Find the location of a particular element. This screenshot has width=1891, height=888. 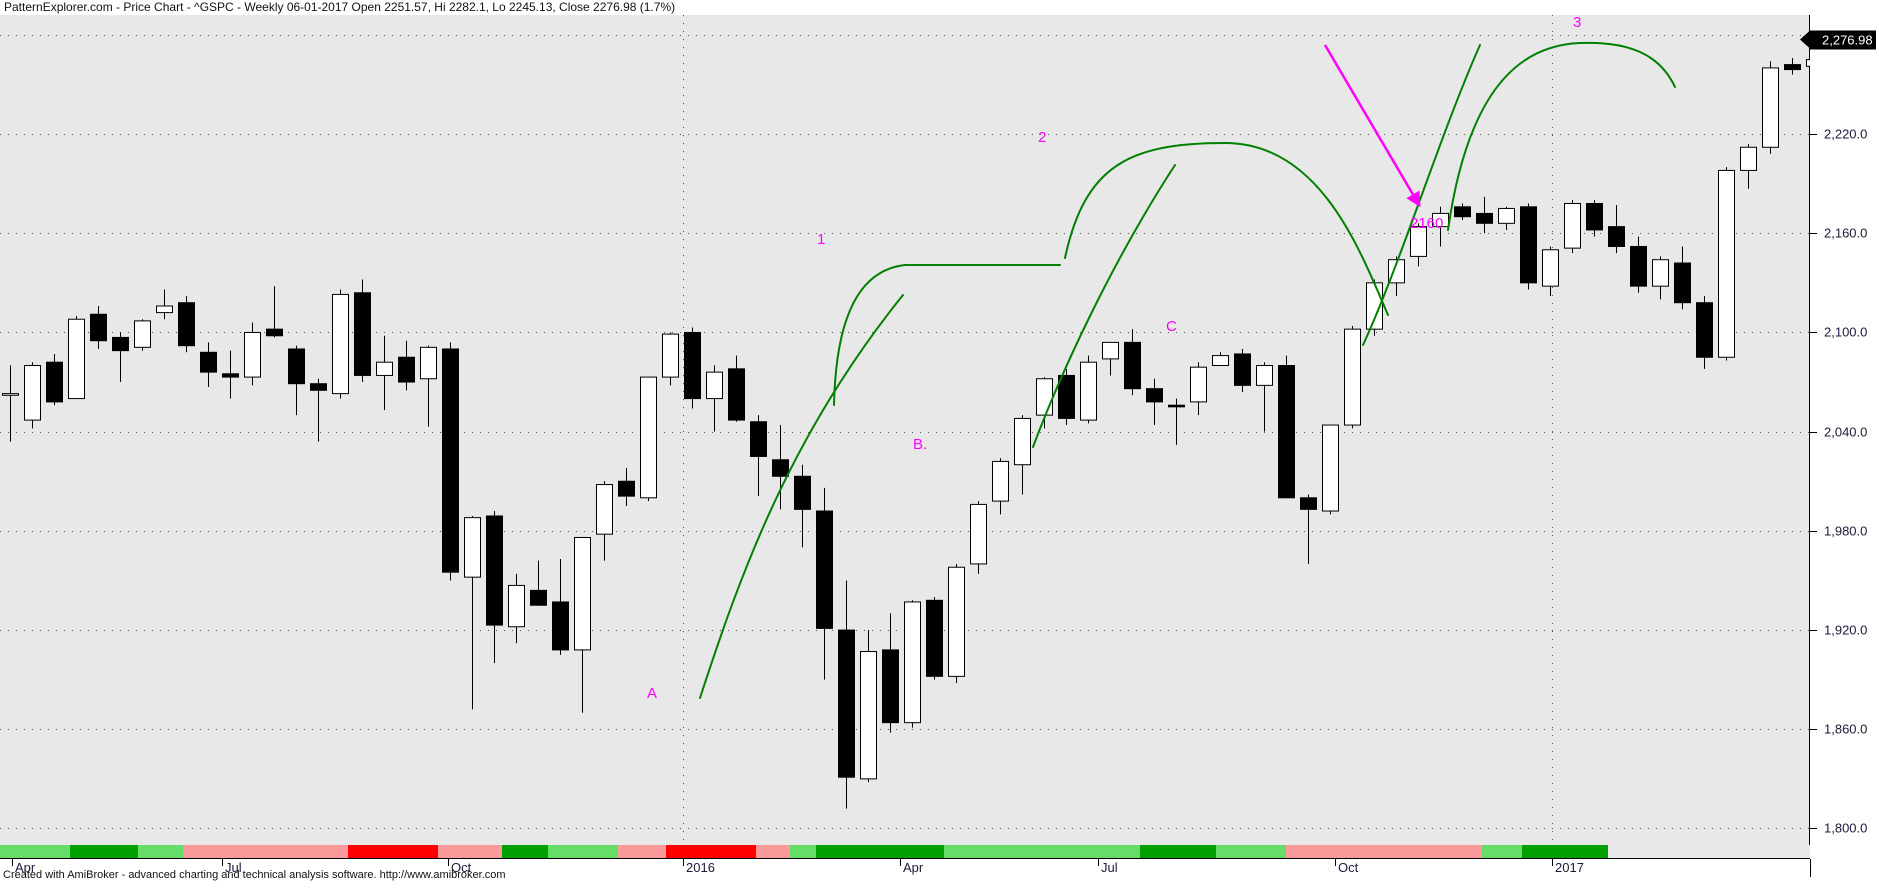

chart-annotation-label: A is located at coordinates (652, 693).